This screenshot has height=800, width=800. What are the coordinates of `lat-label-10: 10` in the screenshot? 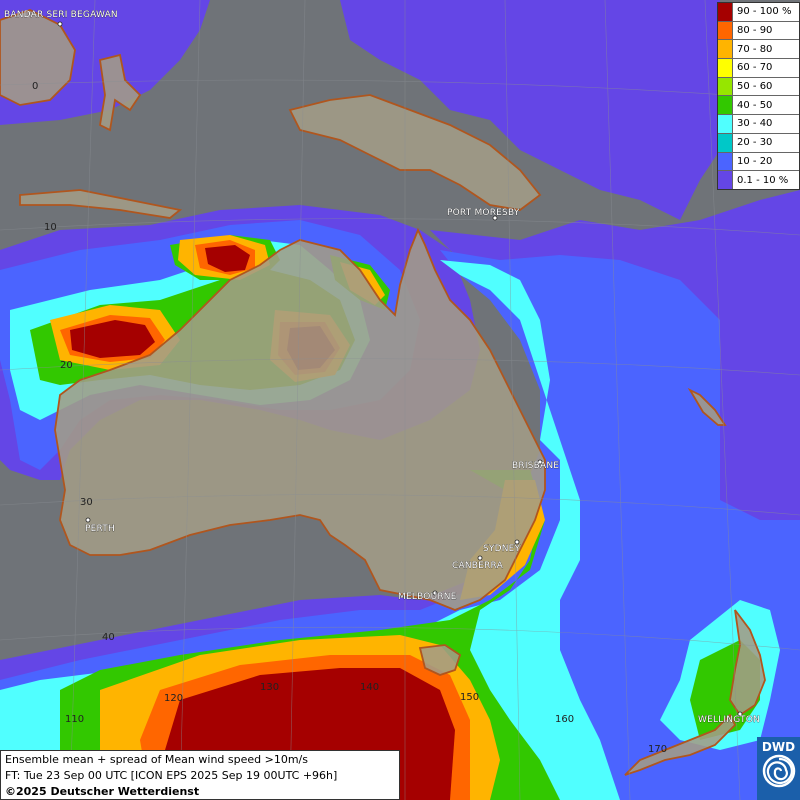 It's located at (50, 227).